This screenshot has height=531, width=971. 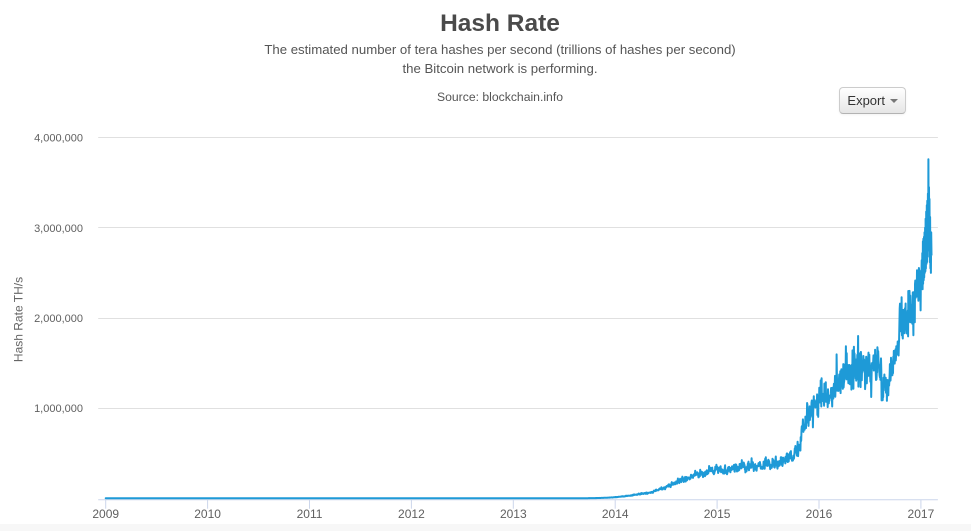 I want to click on svg-text: 4,000,000, so click(x=58, y=139).